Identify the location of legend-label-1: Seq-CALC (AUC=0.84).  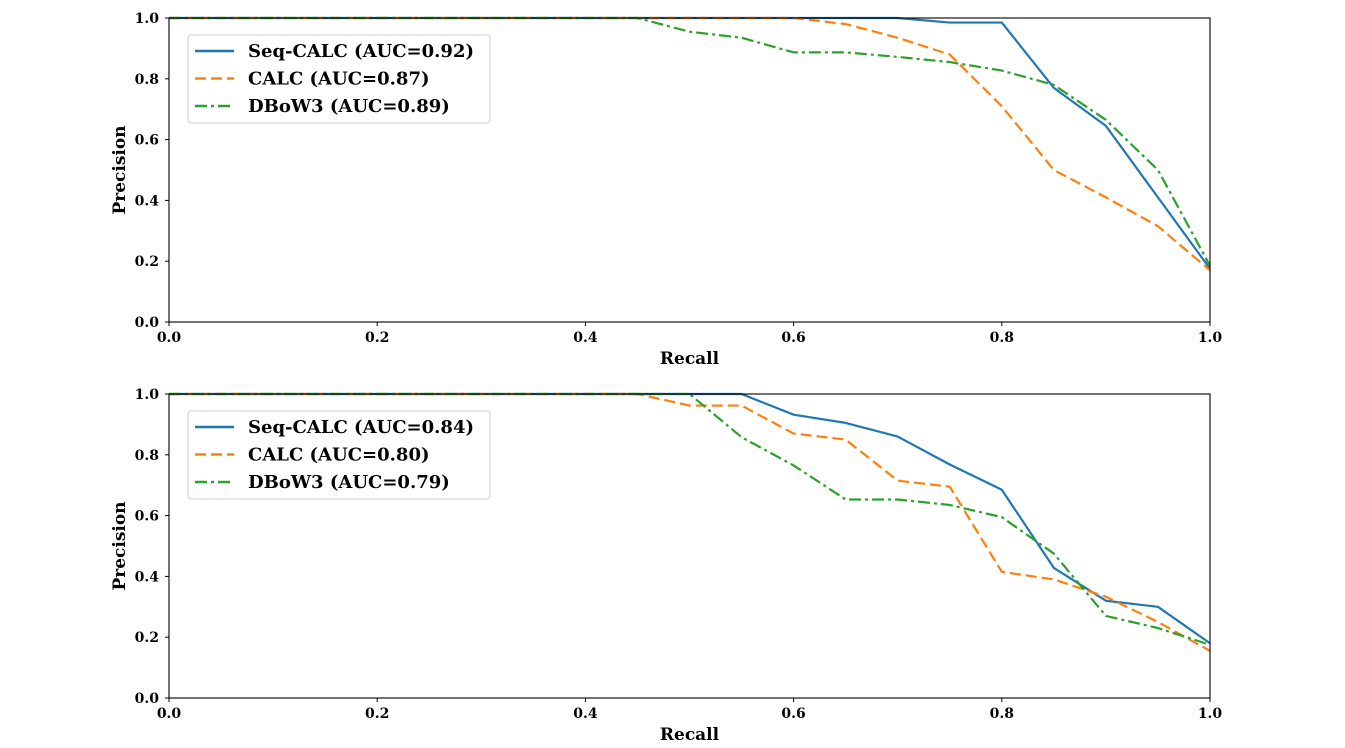
(361, 427).